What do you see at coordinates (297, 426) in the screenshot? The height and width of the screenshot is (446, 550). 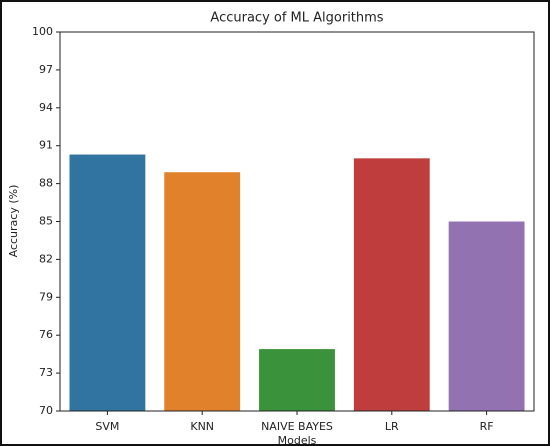 I see `x-tick-label: NAIVE BAYES` at bounding box center [297, 426].